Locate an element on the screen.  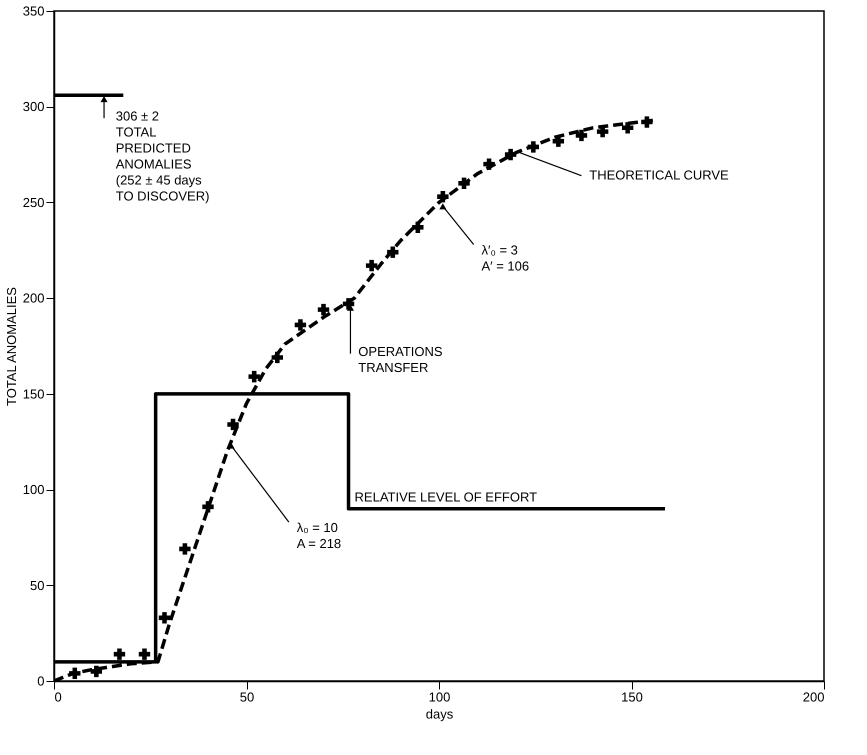
x-tick-label: 100 is located at coordinates (439, 697).